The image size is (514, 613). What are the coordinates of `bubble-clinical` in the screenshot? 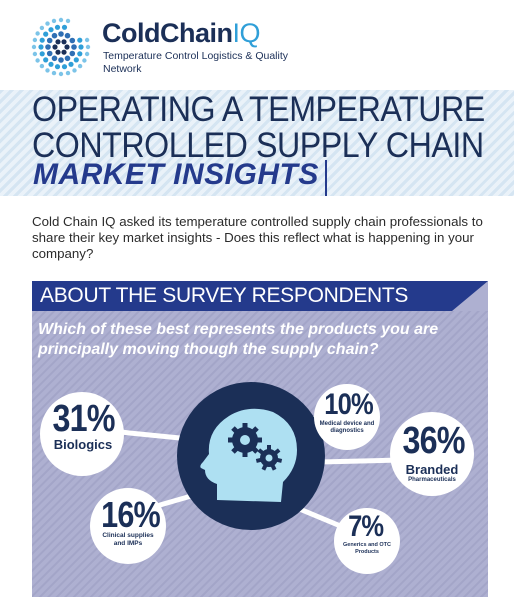 It's located at (128, 526).